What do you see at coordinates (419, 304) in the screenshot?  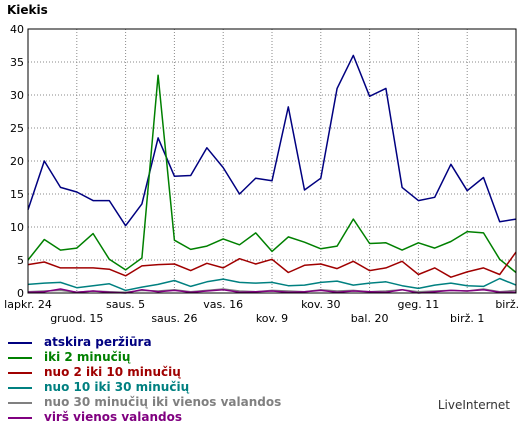 I see `x-tick-label: geg. 11` at bounding box center [419, 304].